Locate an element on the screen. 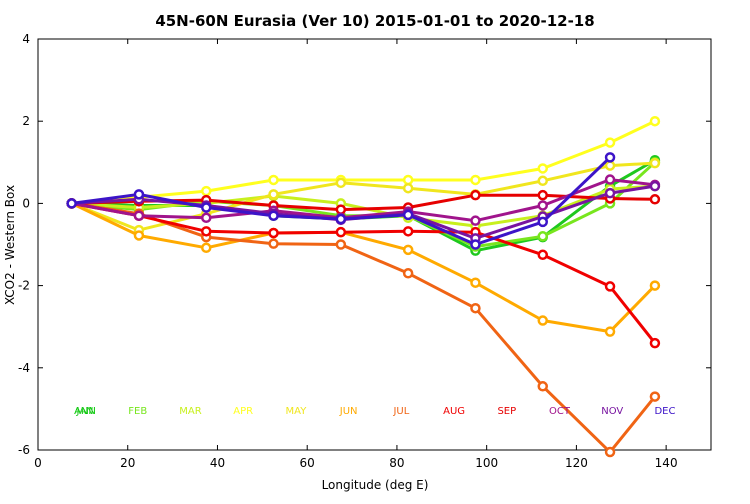 Image resolution: width=750 pixels, height=504 pixels. y-tick-label: -6 is located at coordinates (24, 450).